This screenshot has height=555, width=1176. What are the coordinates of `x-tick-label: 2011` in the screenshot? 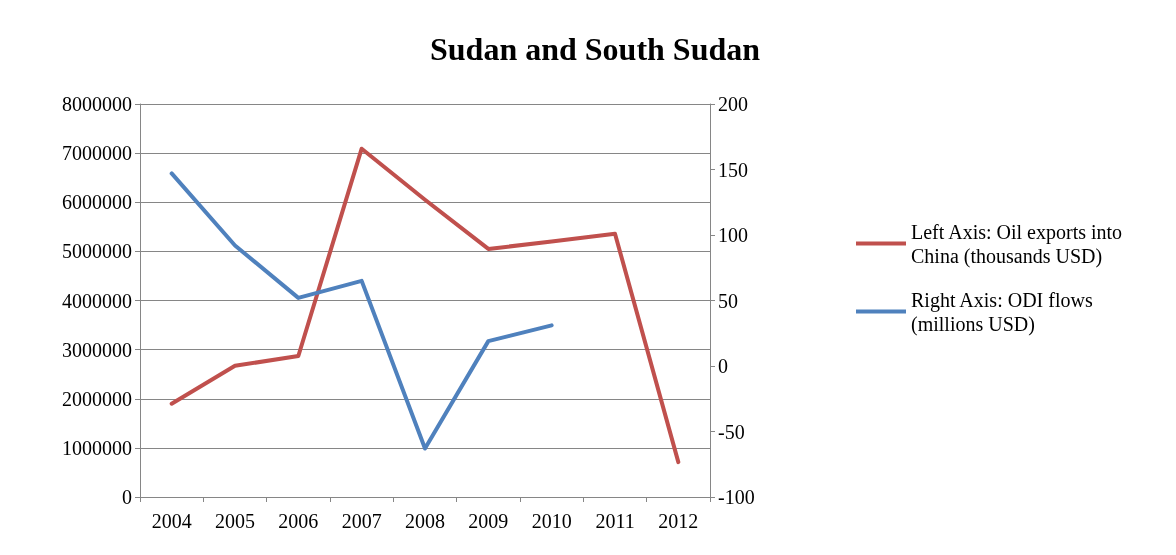 It's located at (615, 521).